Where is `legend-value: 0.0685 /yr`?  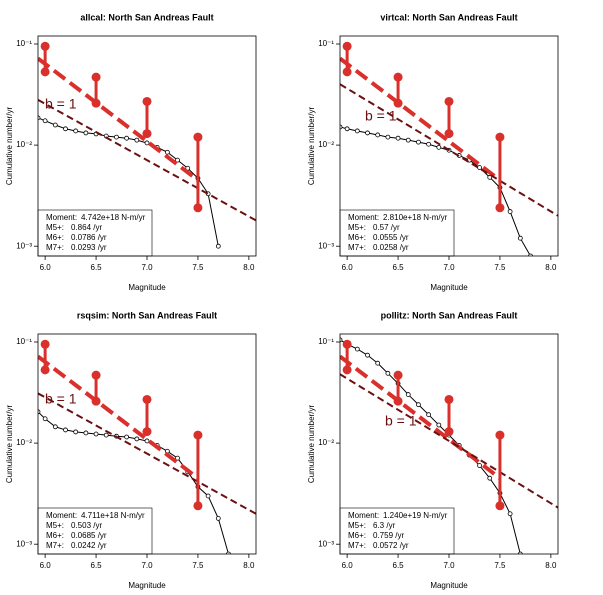
legend-value: 0.0685 /yr is located at coordinates (89, 535).